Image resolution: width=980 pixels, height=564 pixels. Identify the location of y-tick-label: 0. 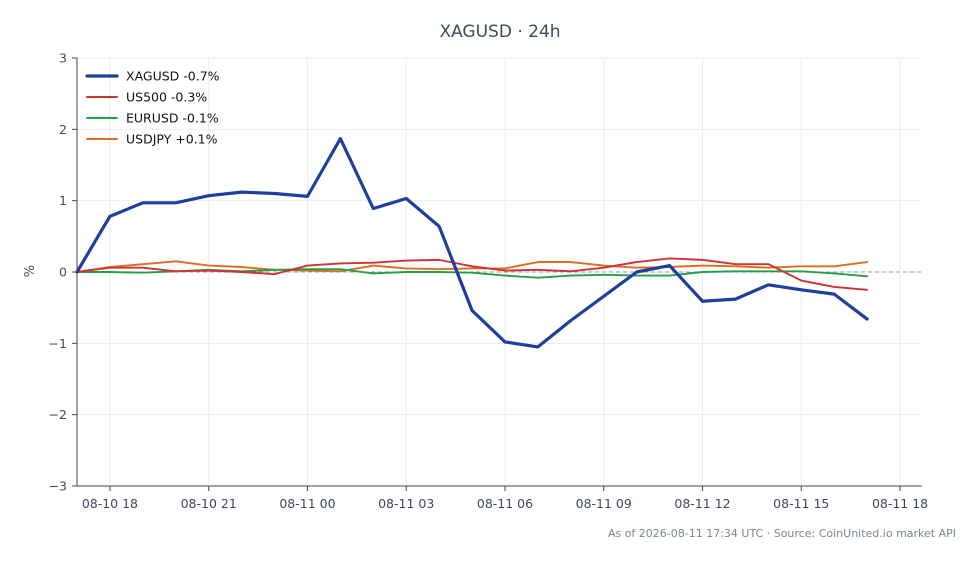
(63, 272).